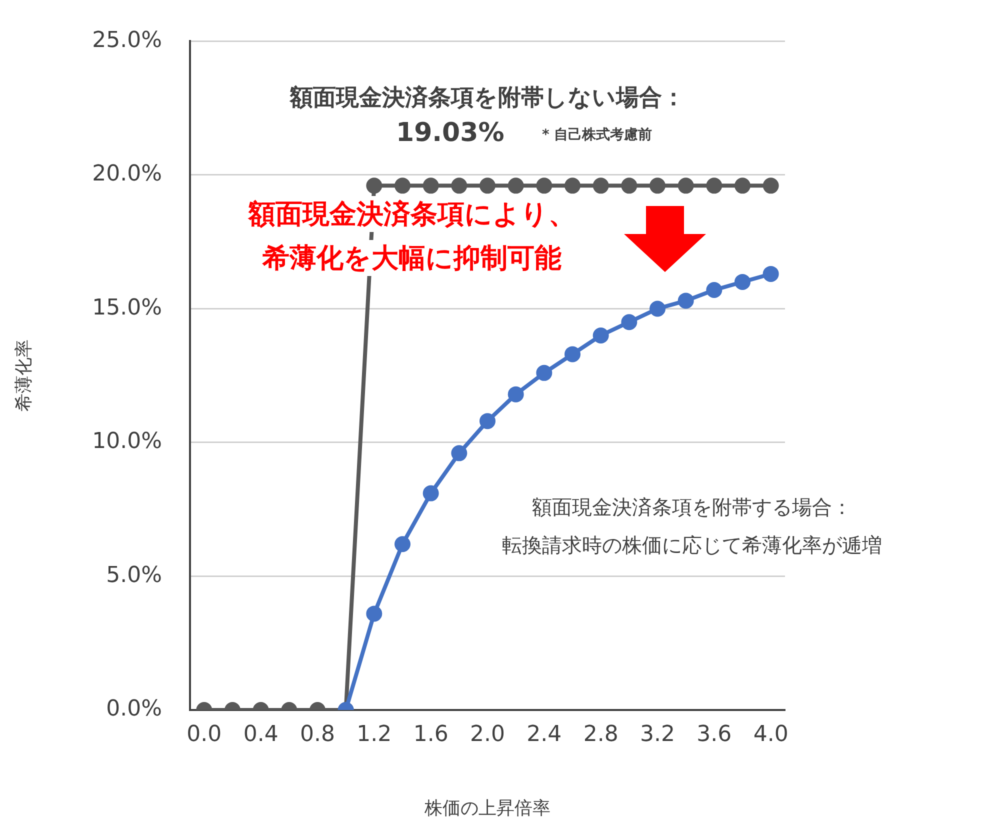 This screenshot has height=824, width=993. Describe the element at coordinates (430, 734) in the screenshot. I see `x-tick-label: 1.6` at that location.